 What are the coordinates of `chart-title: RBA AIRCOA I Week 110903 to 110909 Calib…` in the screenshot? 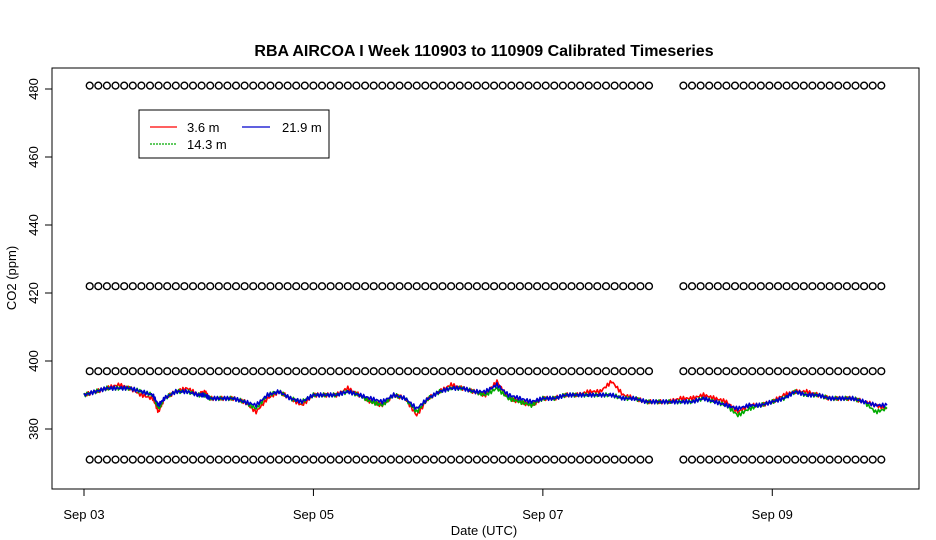 It's located at (483, 51).